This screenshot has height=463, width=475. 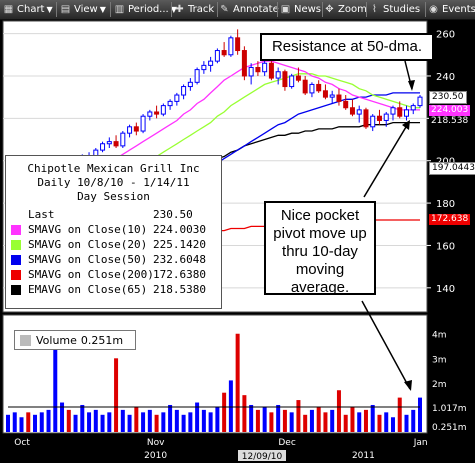 I want to click on studies-button: ⌇ Studies, so click(x=394, y=9).